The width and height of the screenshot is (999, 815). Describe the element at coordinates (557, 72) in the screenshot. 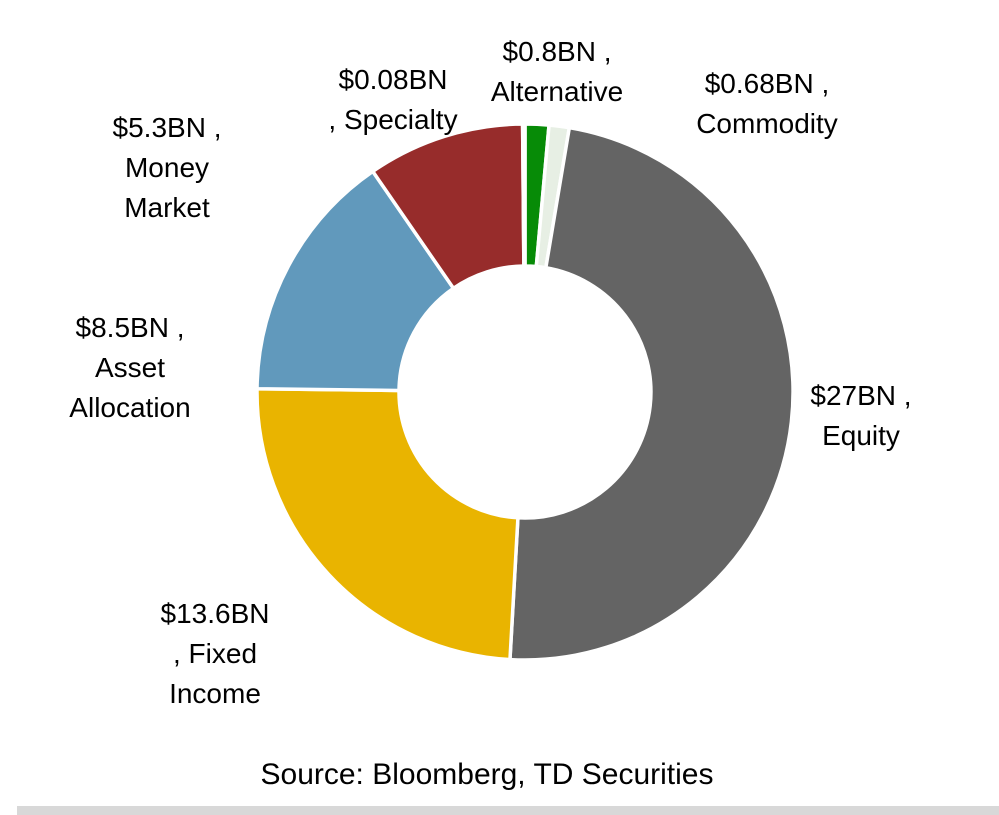

I see `data-label-alternative: $0.8BN , Alternative` at that location.